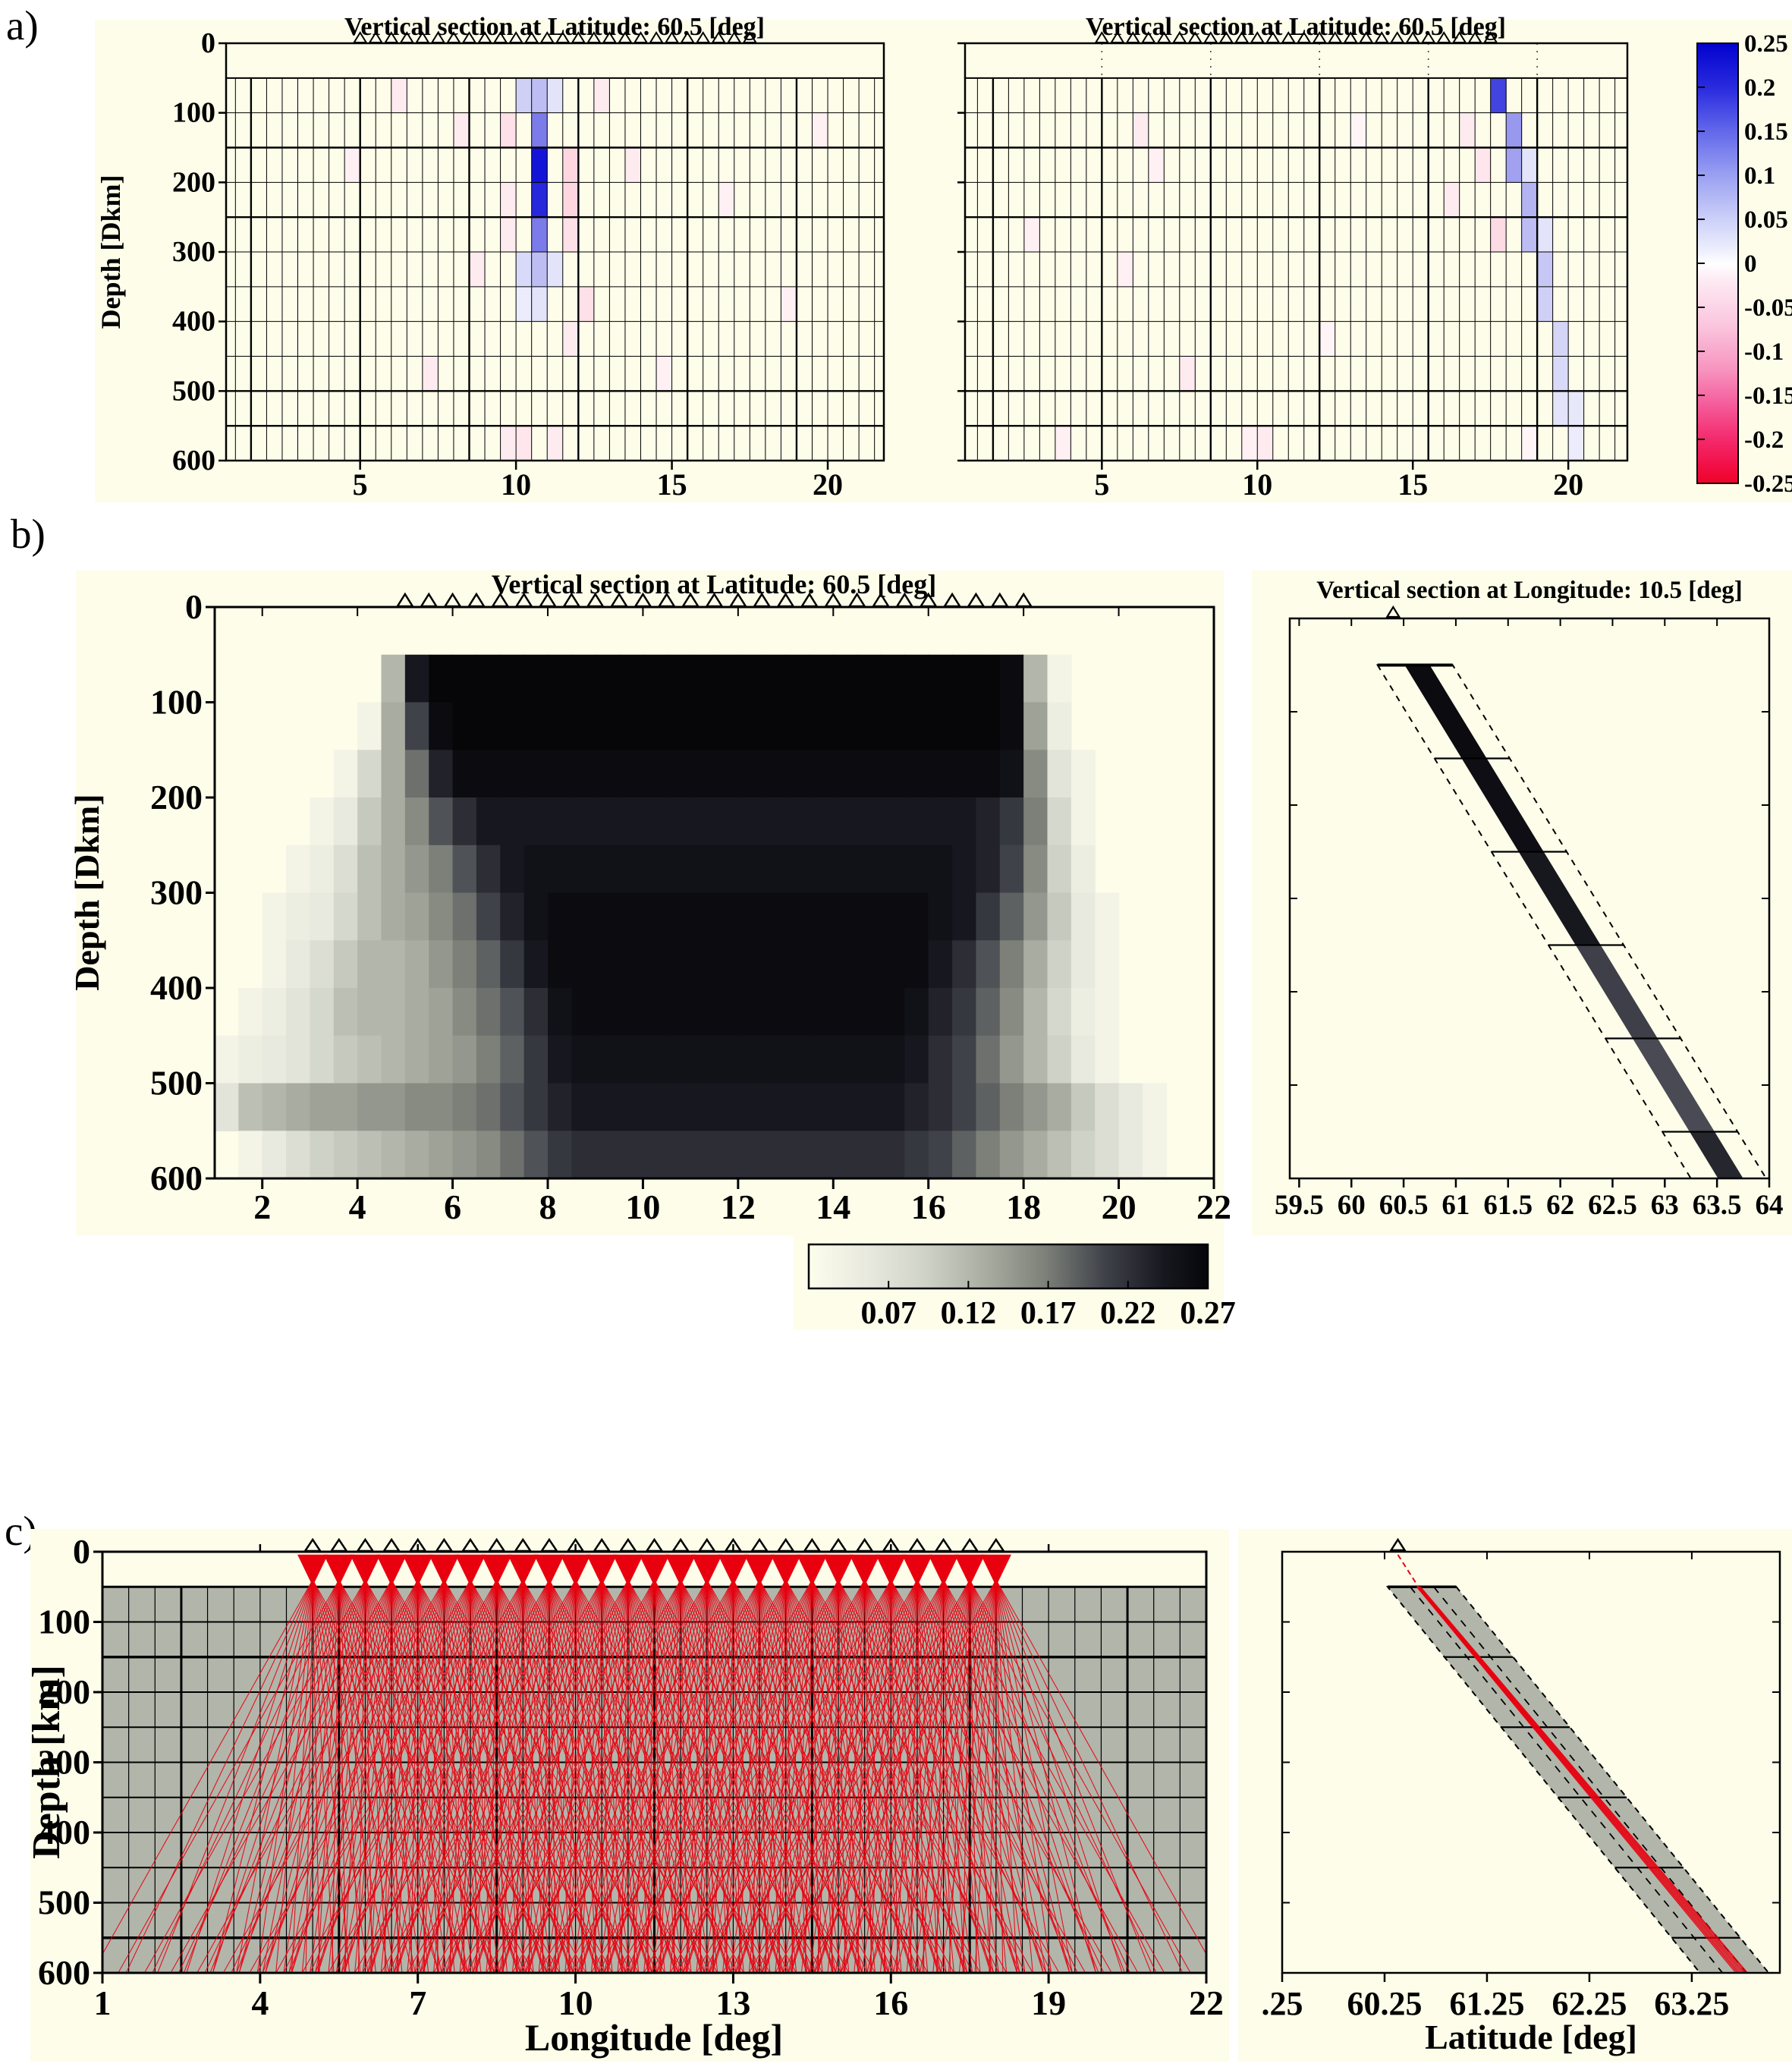 This screenshot has width=1792, height=2070. I want to click on ray-to-station, so click(1408, 1570).